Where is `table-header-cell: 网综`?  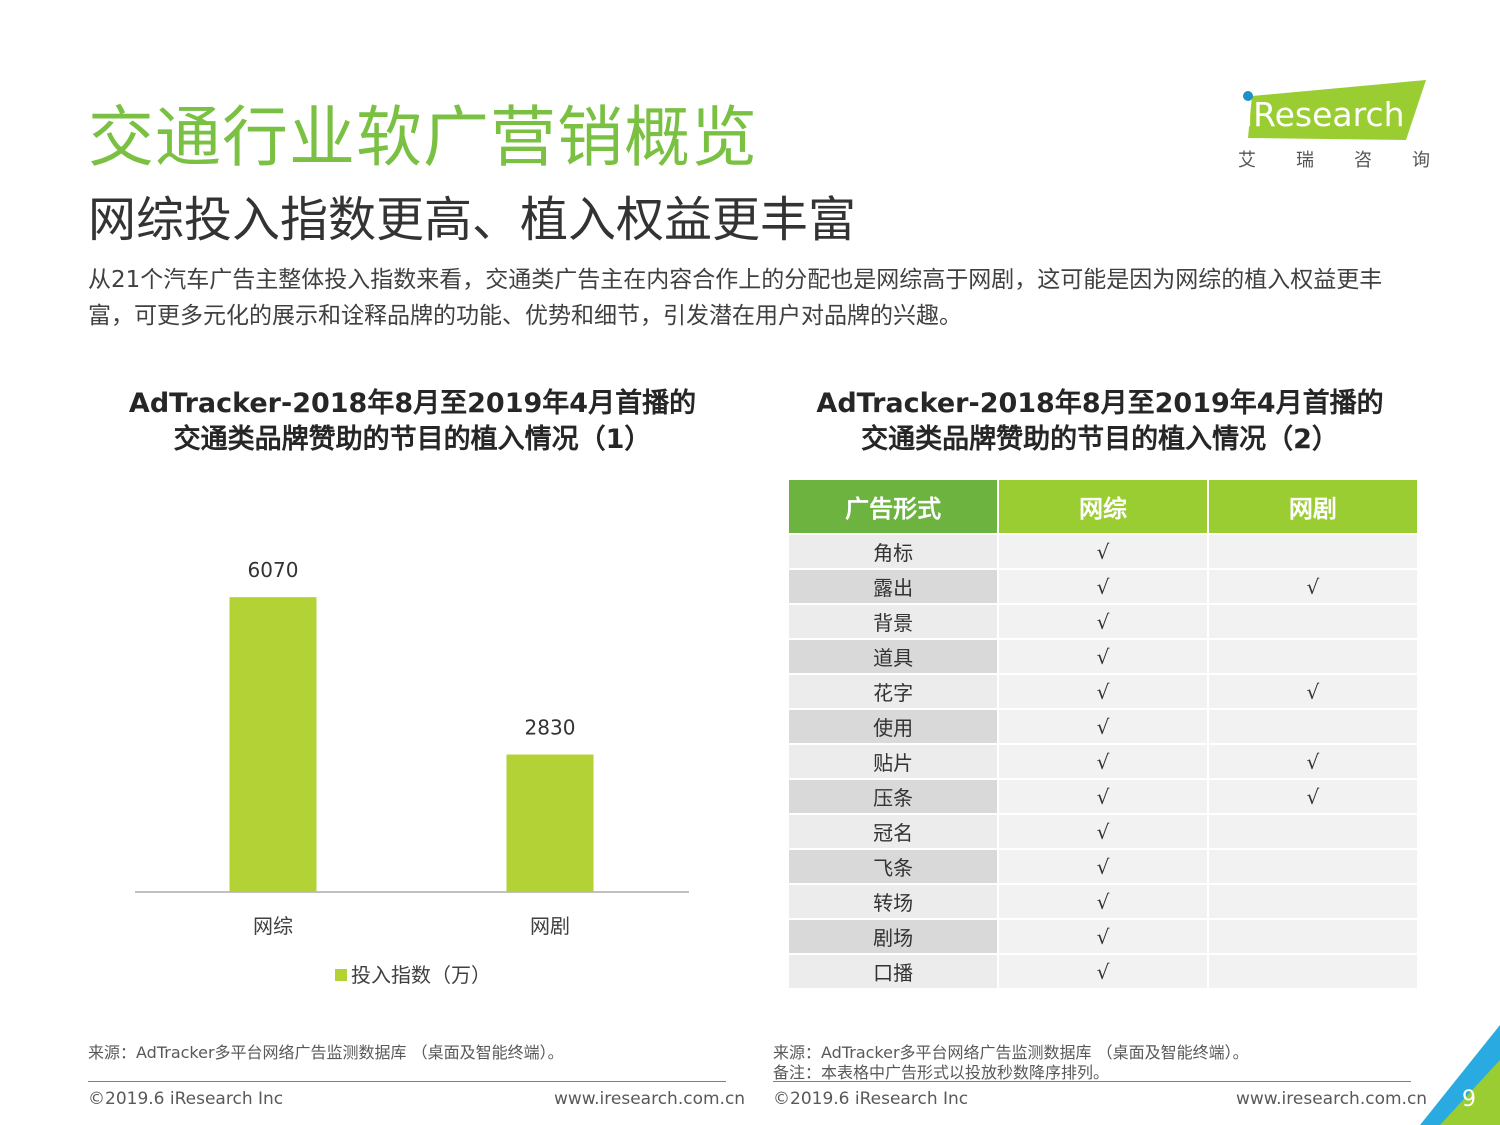 table-header-cell: 网综 is located at coordinates (1102, 507).